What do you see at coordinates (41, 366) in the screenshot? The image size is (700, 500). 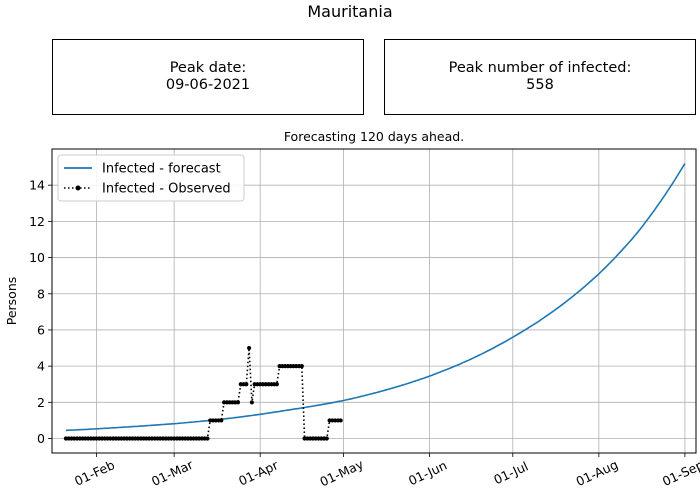 I see `y-tick-label: 4` at bounding box center [41, 366].